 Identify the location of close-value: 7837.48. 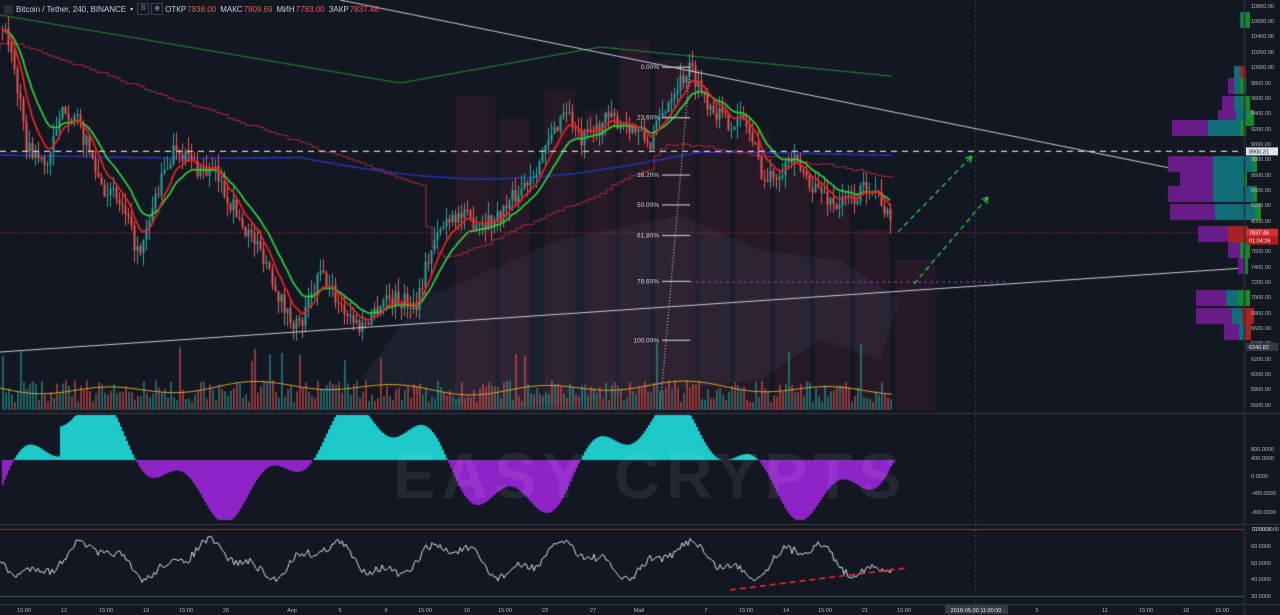
(364, 9).